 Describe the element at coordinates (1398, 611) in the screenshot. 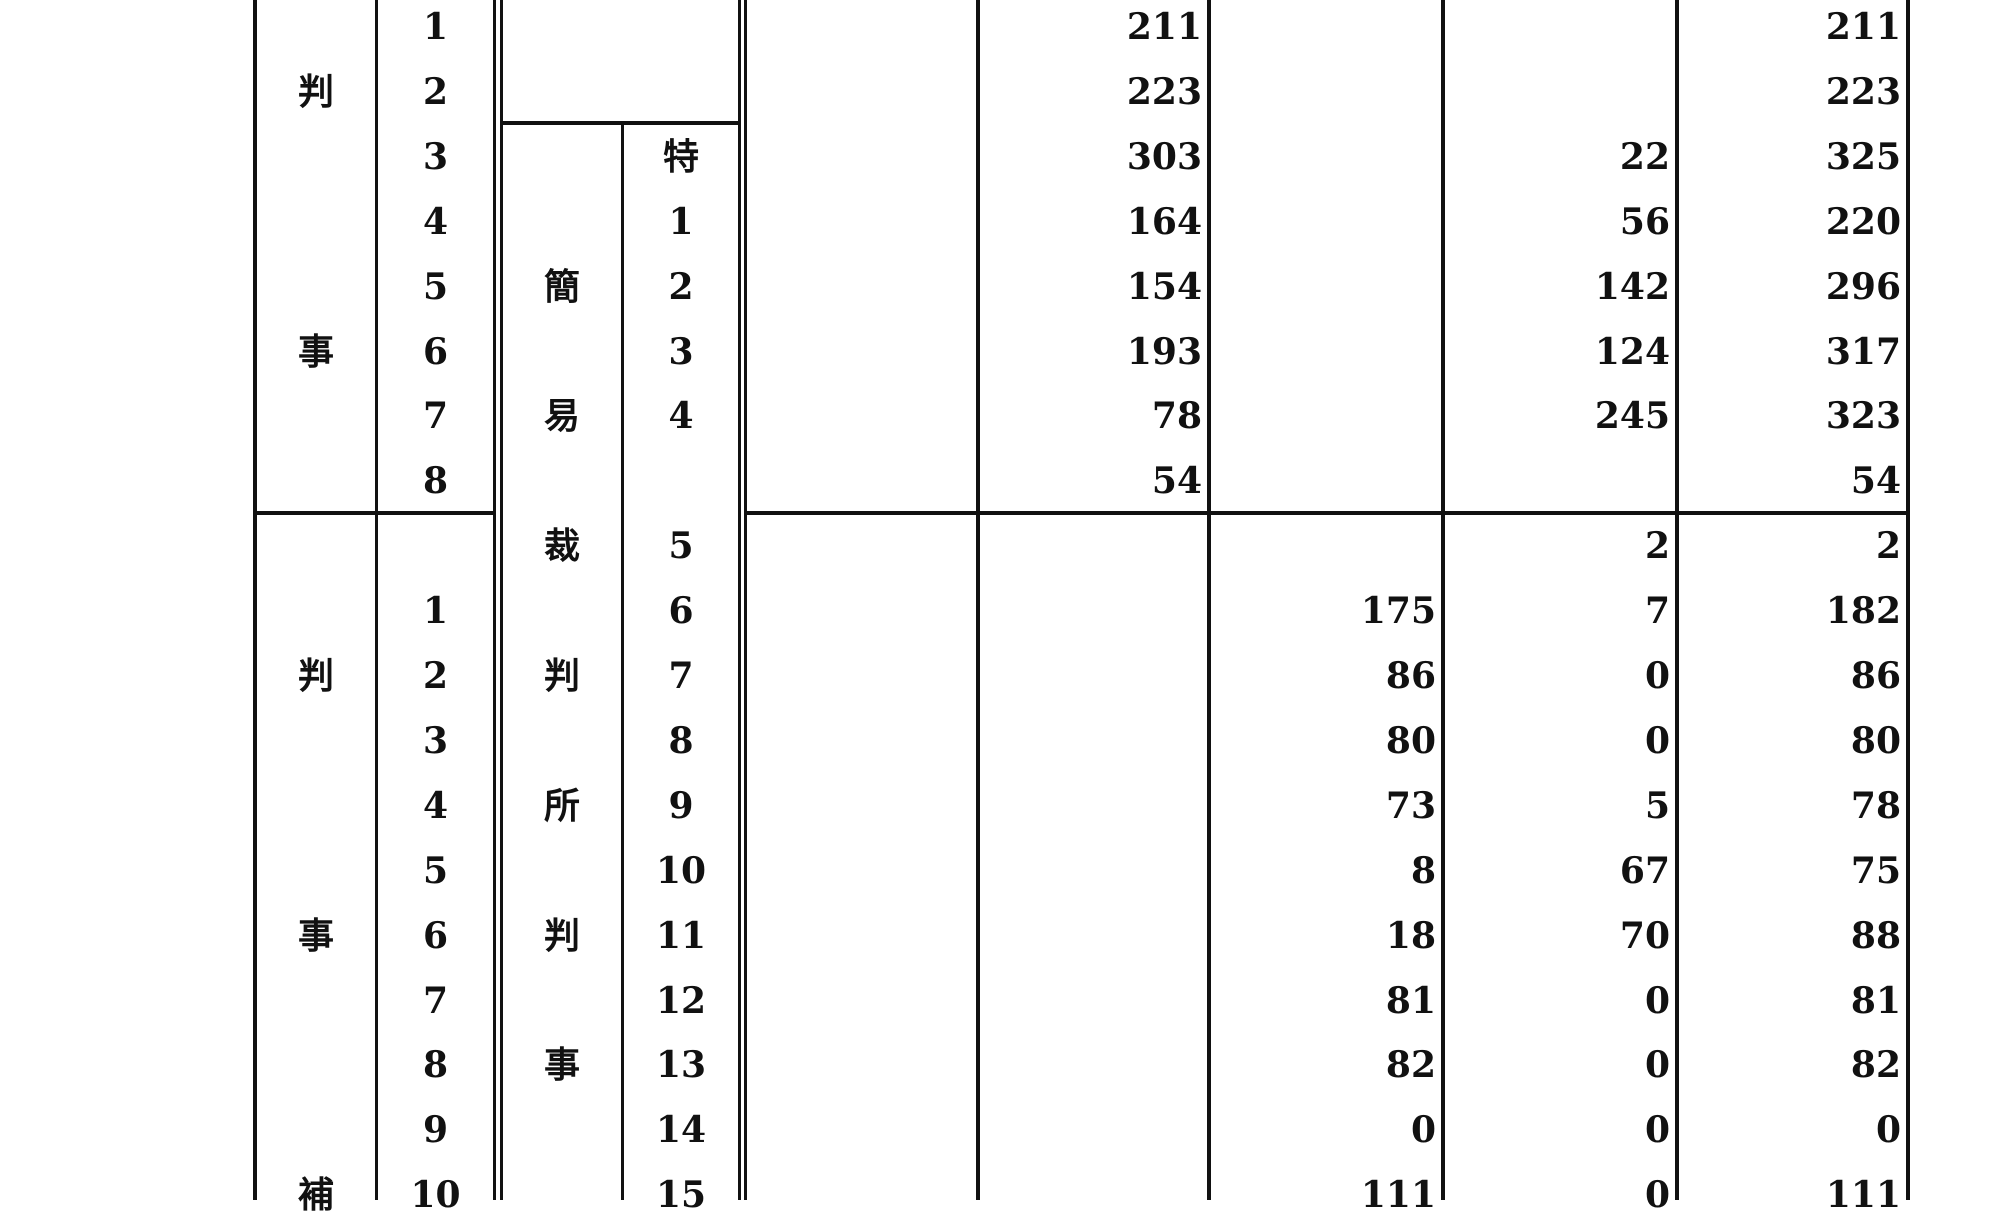

I see `value-col-b: 175` at that location.